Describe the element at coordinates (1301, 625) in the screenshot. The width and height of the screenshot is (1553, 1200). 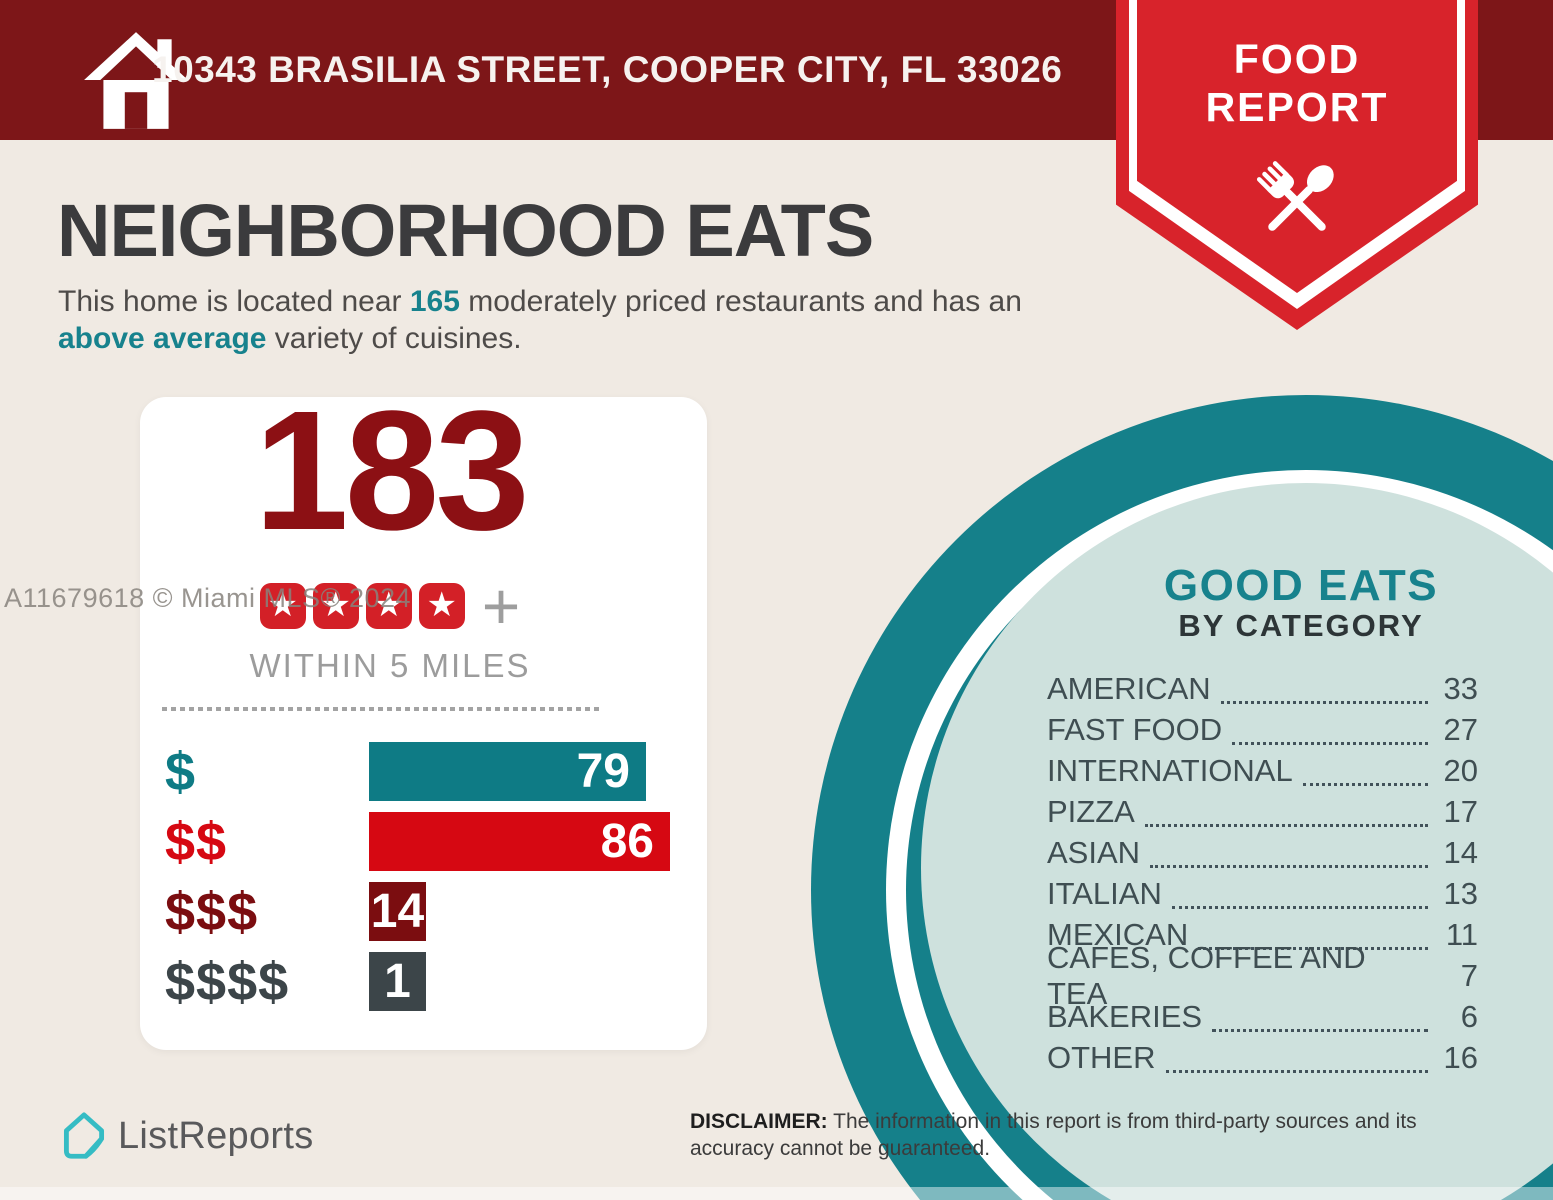
I see `good-eats-subtitle: BY CATEGORY` at that location.